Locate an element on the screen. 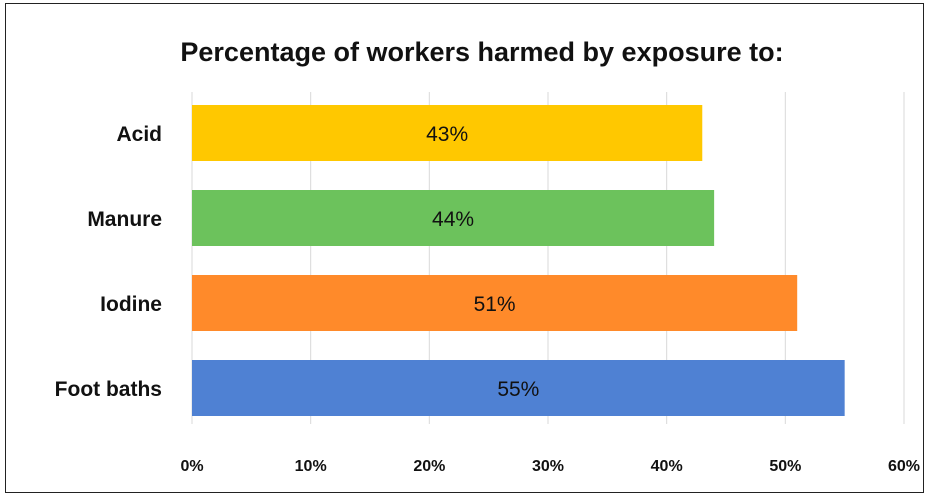 The width and height of the screenshot is (931, 496). x-tick-label: 40% is located at coordinates (667, 466).